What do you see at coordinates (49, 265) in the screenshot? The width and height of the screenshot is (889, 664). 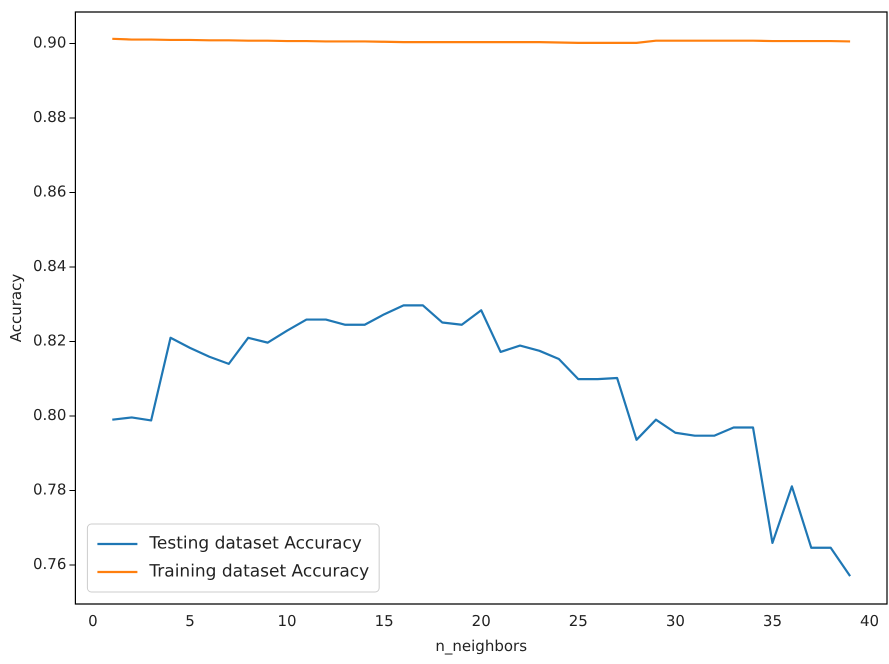 I see `y-tick-label: 0.84` at bounding box center [49, 265].